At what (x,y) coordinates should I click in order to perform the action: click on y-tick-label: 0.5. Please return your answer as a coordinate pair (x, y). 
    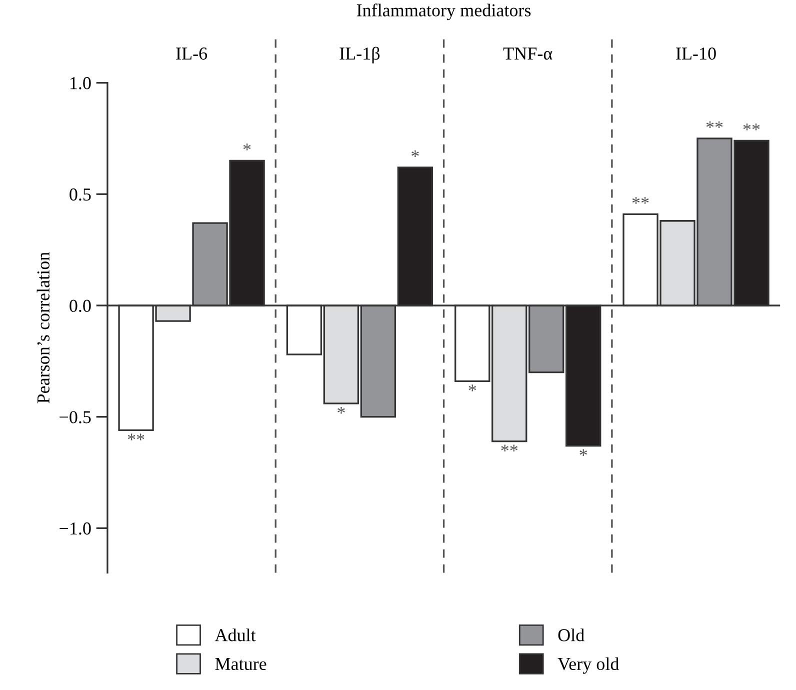
    Looking at the image, I should click on (80, 194).